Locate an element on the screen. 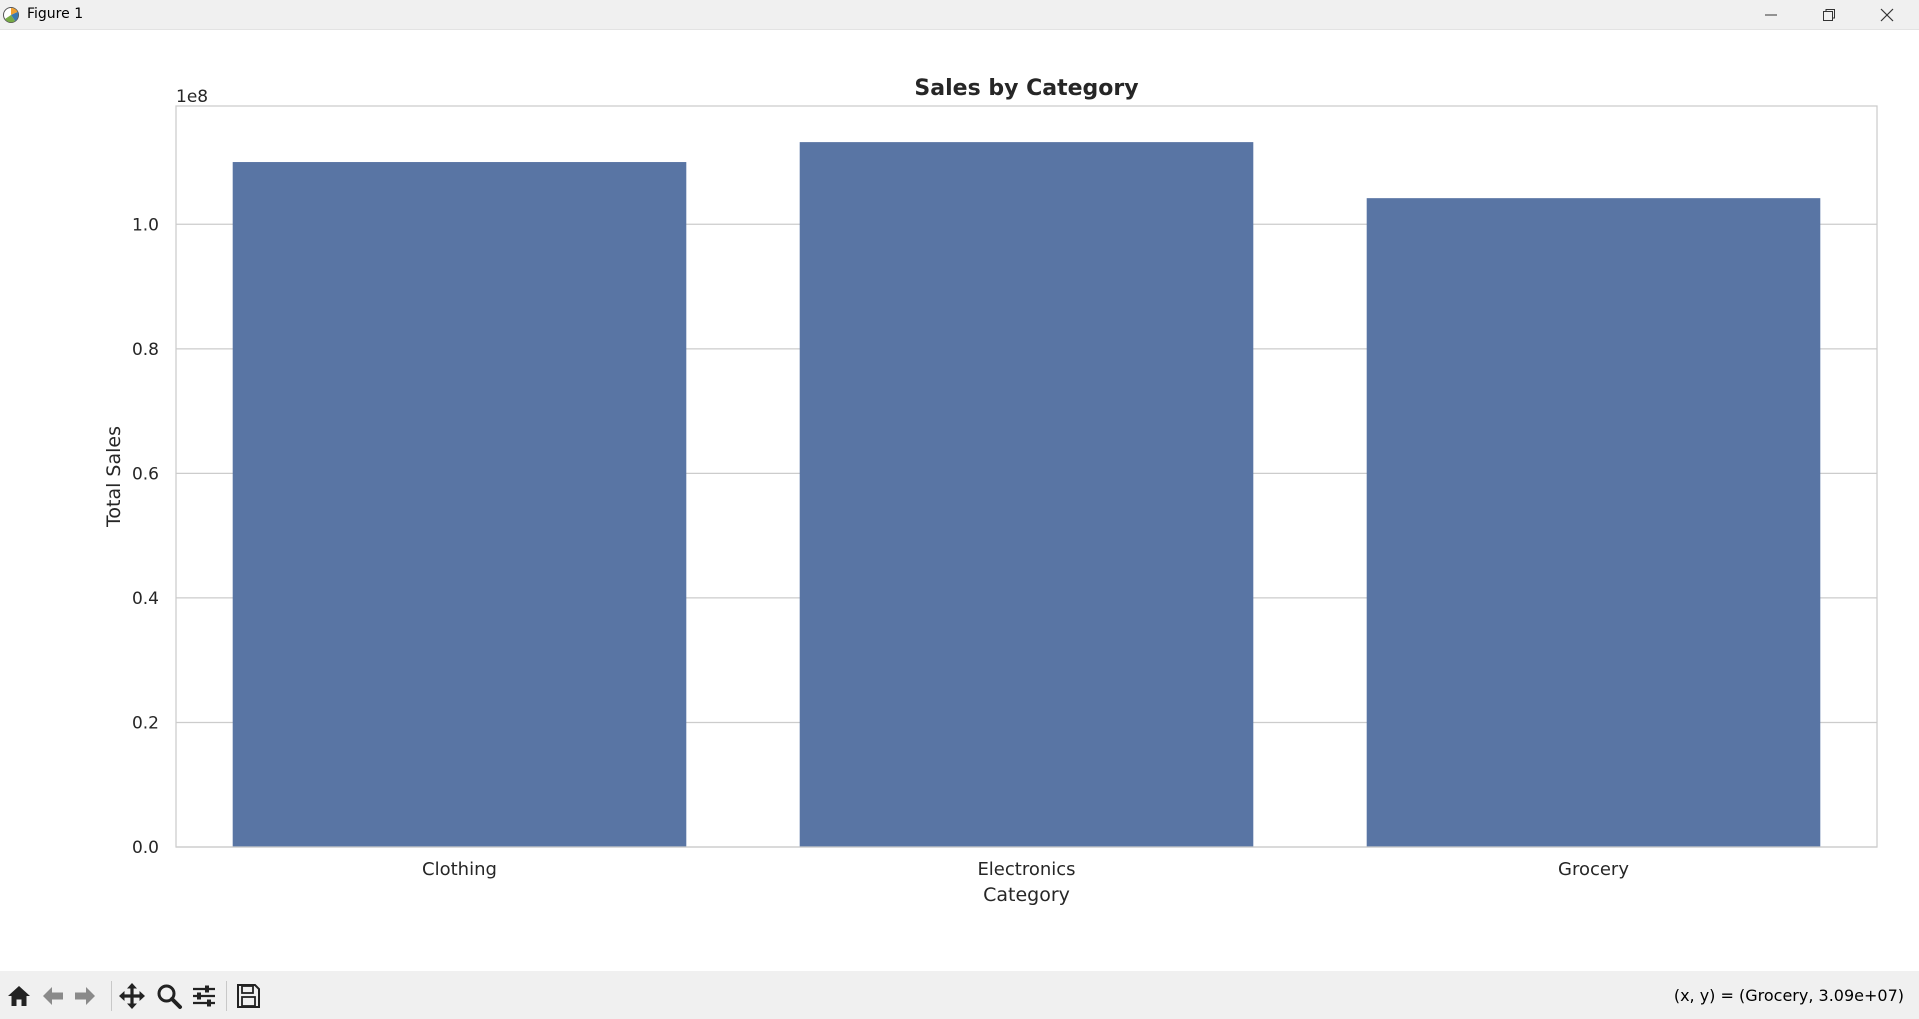 The height and width of the screenshot is (1019, 1919). x-tick-label: Clothing is located at coordinates (459, 869).